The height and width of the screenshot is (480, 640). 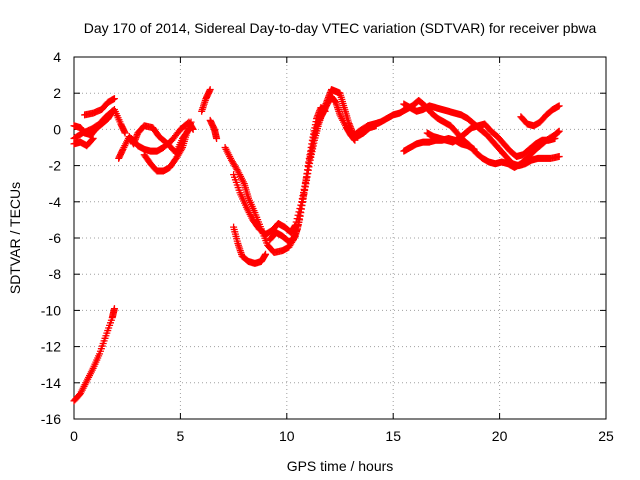 I want to click on series-track-i, so click(x=213, y=129).